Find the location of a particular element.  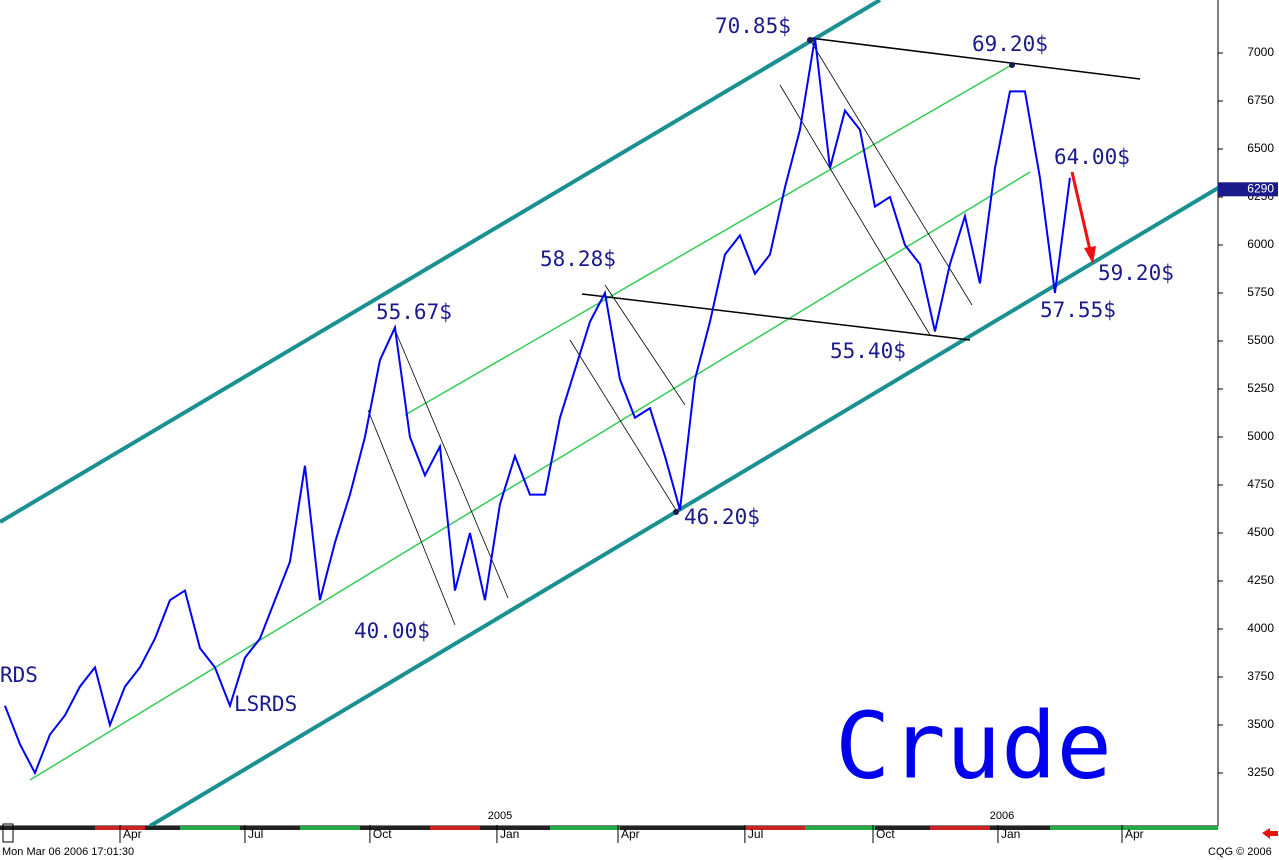

y-tick-label: 7000 is located at coordinates (1260, 52).